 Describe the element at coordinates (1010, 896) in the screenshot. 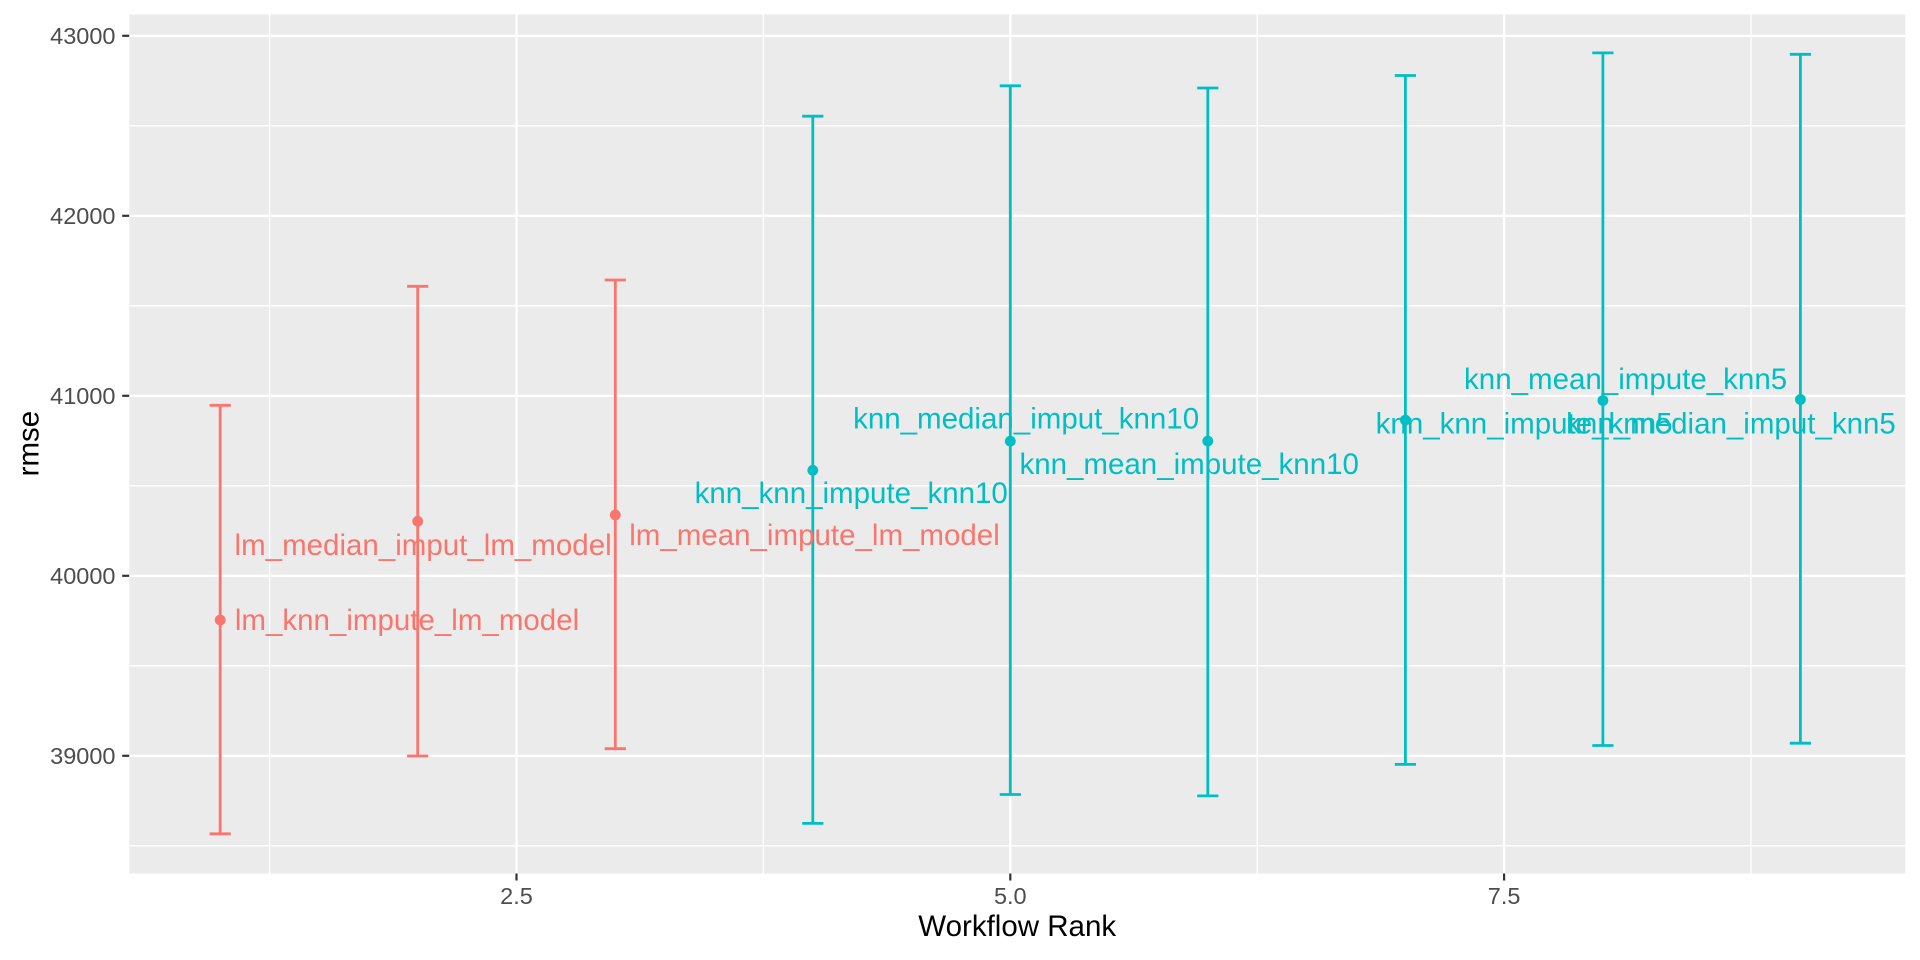

I see `svg-text: 5.0` at that location.